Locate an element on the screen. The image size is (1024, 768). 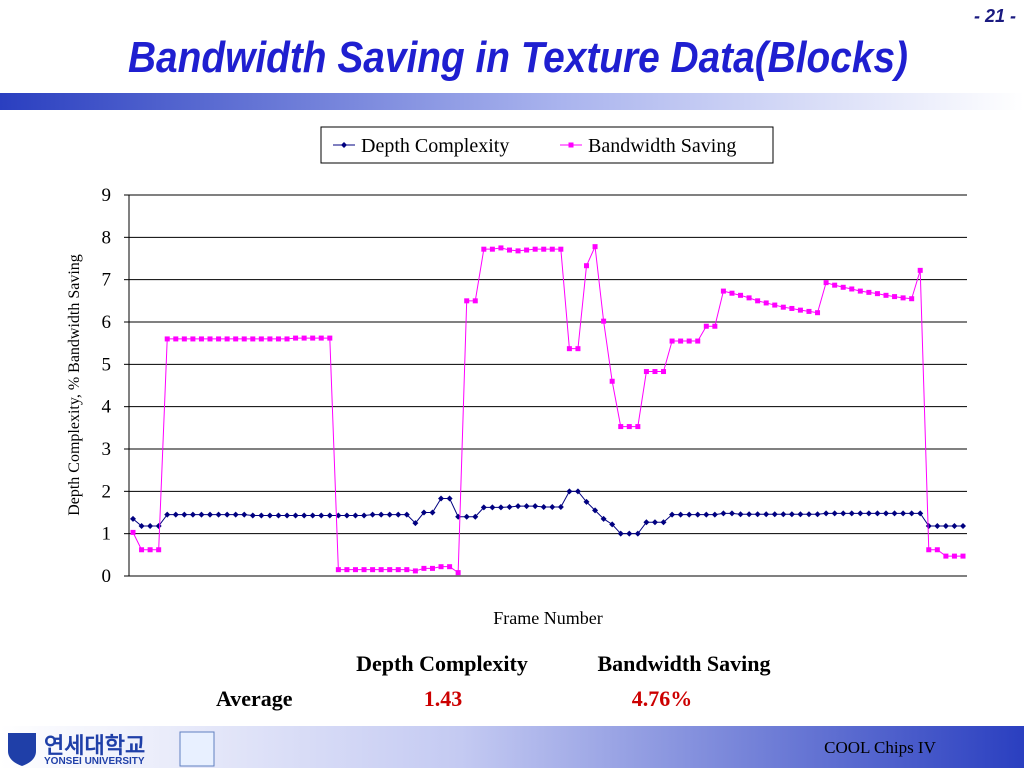
summary-value: 1.43 is located at coordinates (443, 698).